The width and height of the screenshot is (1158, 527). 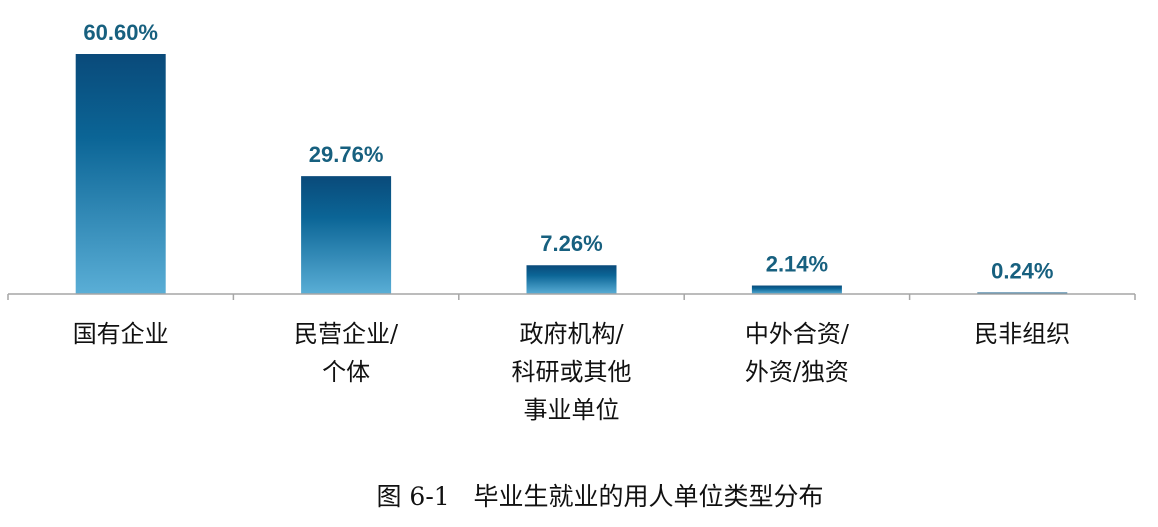 What do you see at coordinates (1022, 271) in the screenshot?
I see `data-label: 0.24%` at bounding box center [1022, 271].